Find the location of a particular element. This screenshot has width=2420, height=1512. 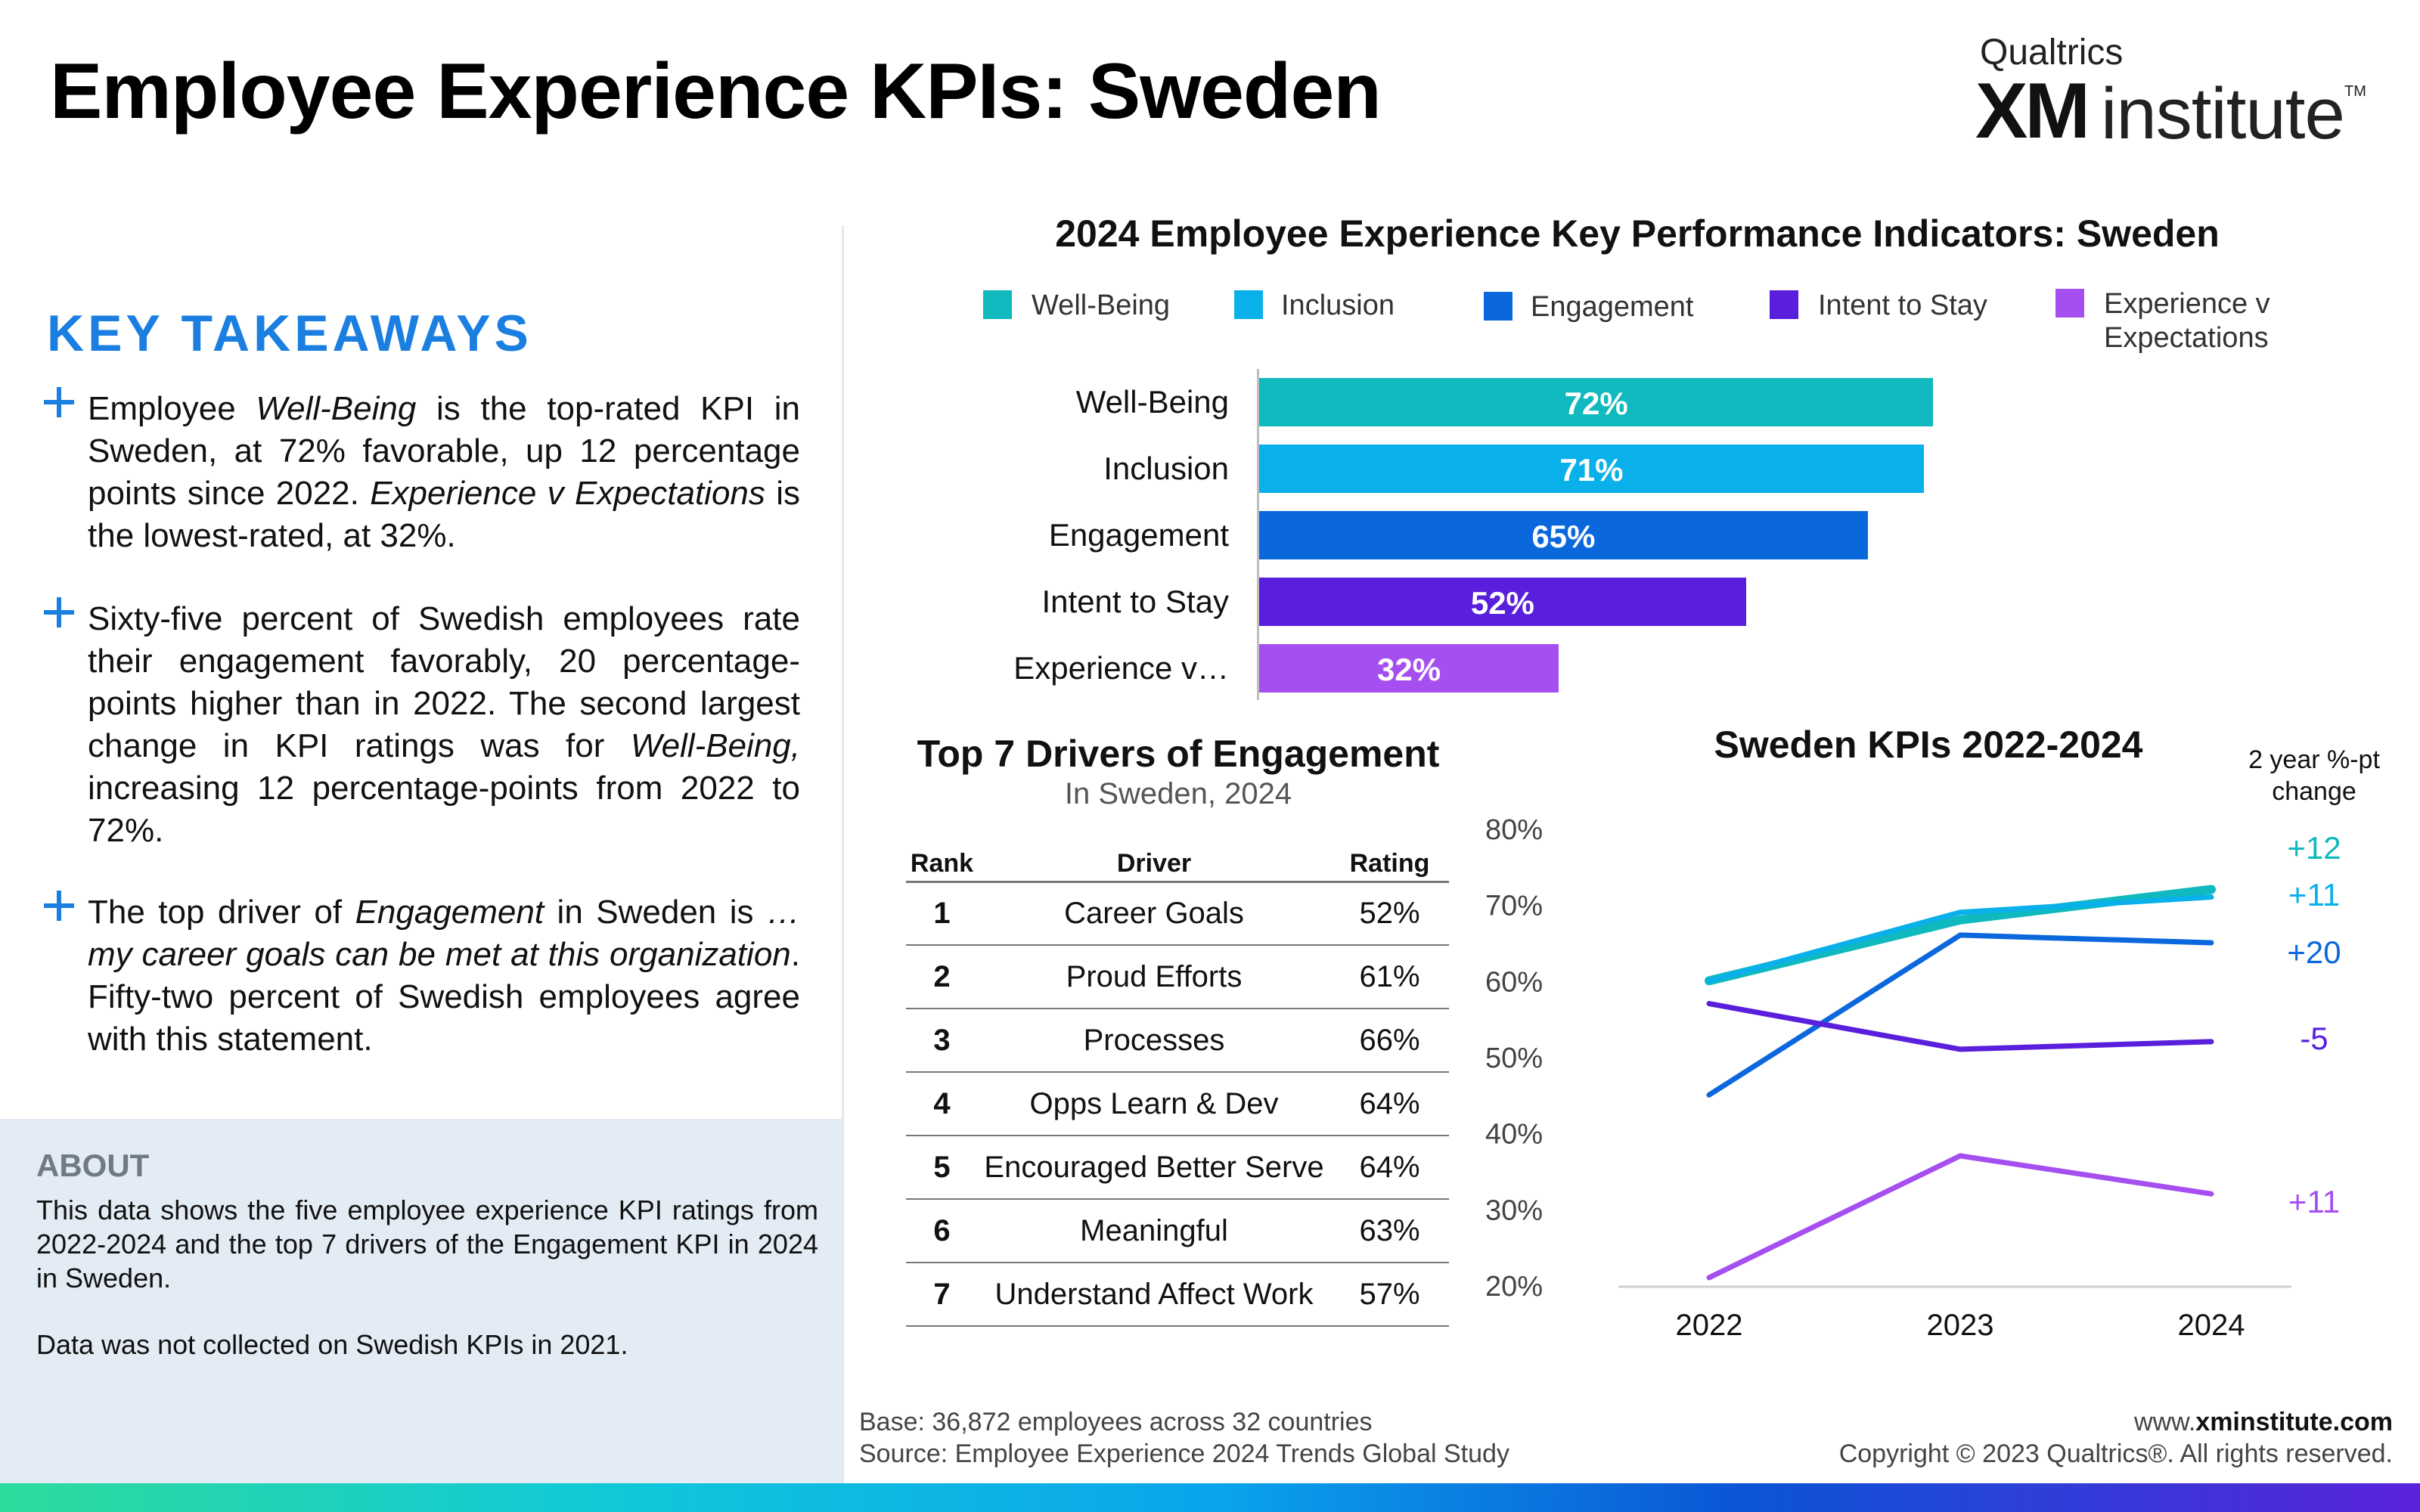

table-row: 1 Career Goals 52% is located at coordinates (1177, 913).